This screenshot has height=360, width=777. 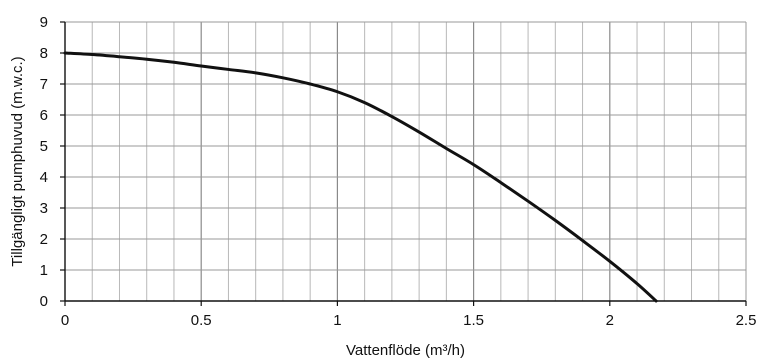 I want to click on y-tick-label: 0, so click(x=44, y=301).